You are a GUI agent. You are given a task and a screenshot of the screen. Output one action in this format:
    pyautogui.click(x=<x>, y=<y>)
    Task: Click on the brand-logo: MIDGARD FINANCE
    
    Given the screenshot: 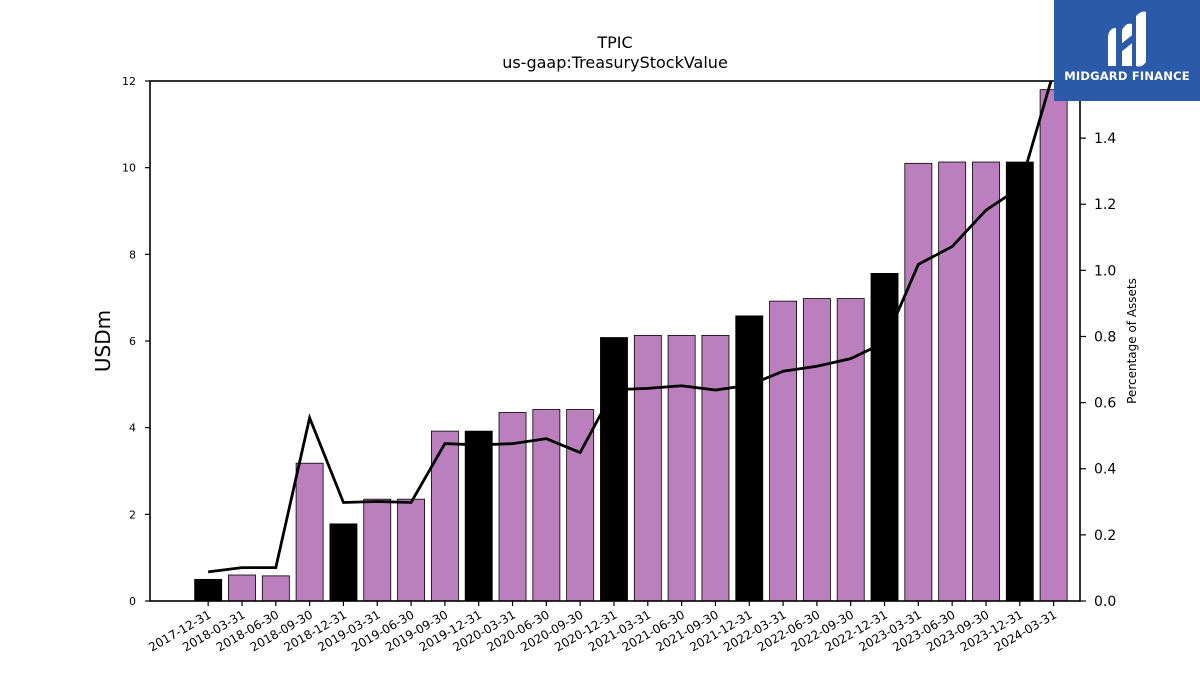 What is the action you would take?
    pyautogui.click(x=1127, y=50)
    